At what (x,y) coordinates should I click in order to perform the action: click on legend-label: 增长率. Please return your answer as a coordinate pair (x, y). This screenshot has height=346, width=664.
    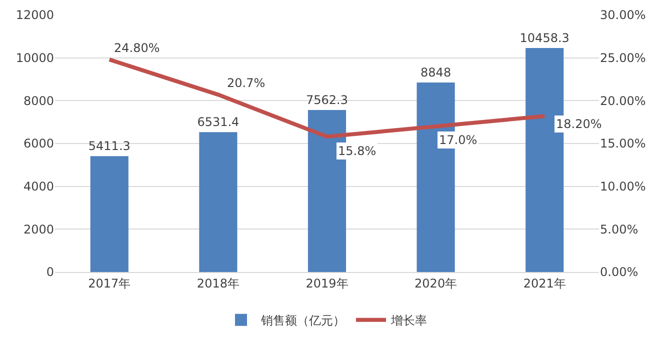
    Looking at the image, I should click on (408, 321).